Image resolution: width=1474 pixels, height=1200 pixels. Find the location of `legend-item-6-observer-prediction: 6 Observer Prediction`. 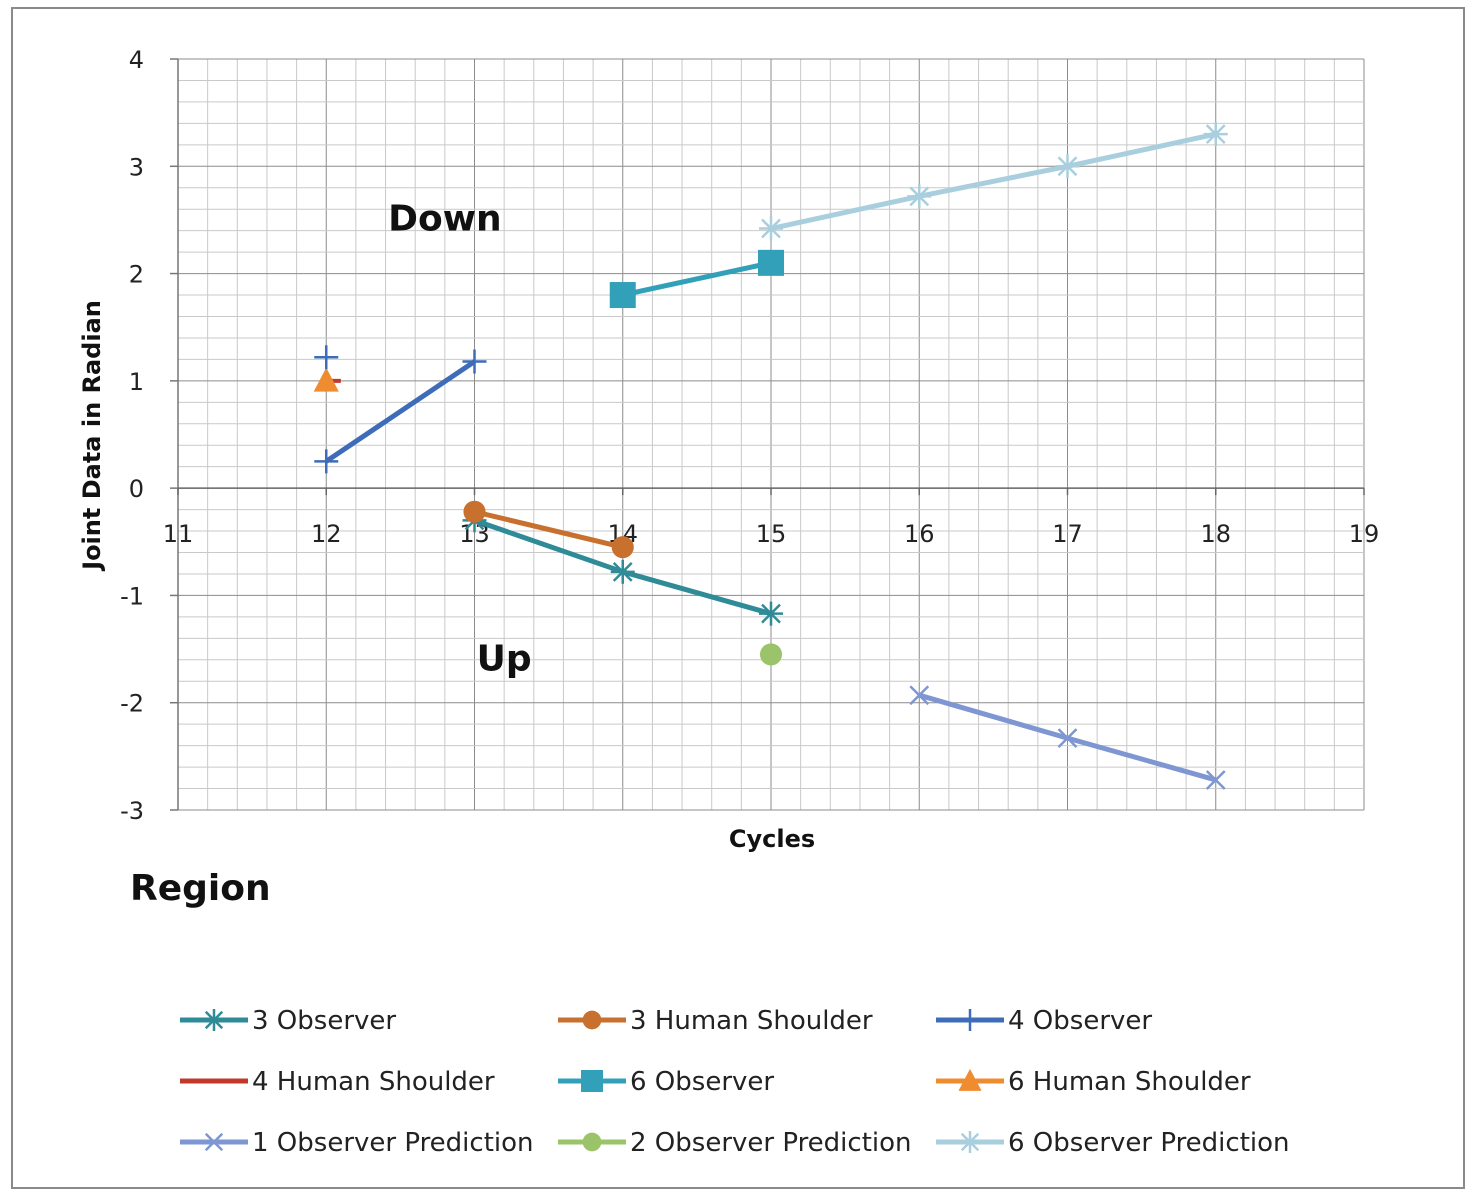

legend-item-6-observer-prediction: 6 Observer Prediction is located at coordinates (1113, 1143).